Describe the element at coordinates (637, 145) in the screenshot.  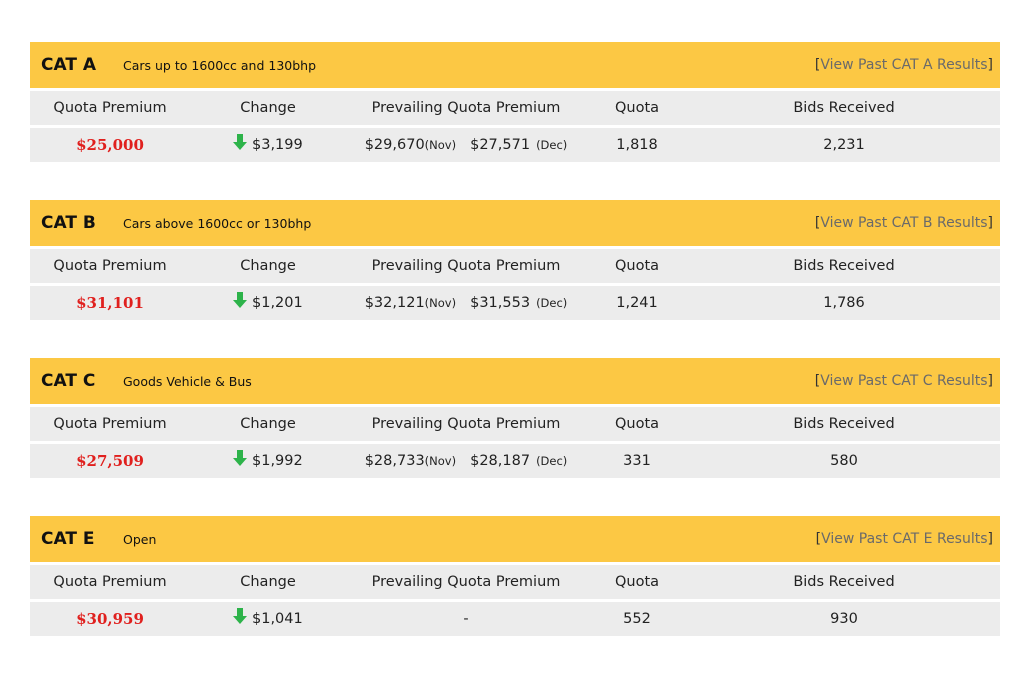
I see `quota: 1,818` at that location.